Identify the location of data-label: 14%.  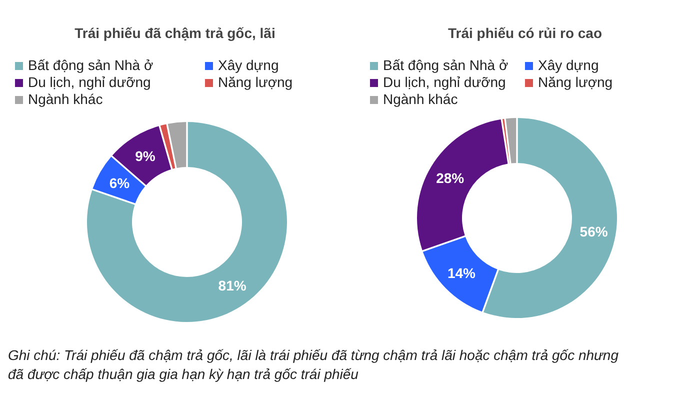
(461, 272).